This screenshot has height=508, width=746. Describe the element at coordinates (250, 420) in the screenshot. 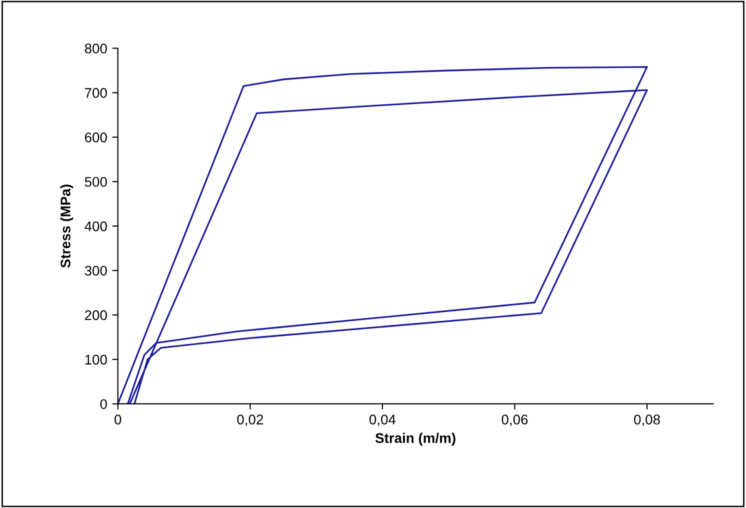

I see `x-tick-label: 0,02` at that location.